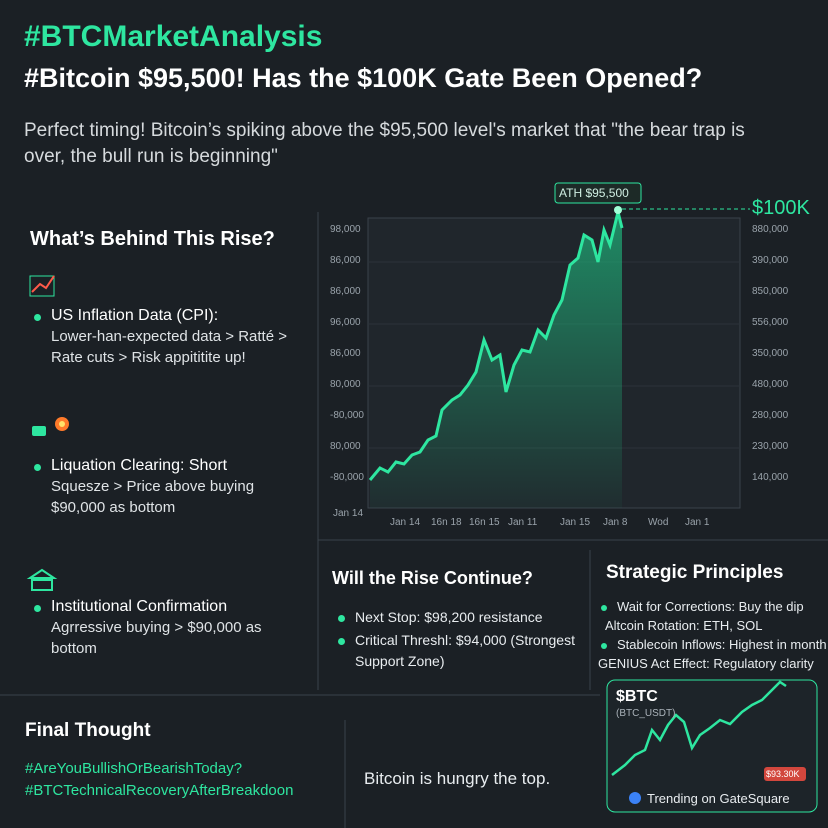  I want to click on y2-tick-label: 556,000, so click(770, 322).